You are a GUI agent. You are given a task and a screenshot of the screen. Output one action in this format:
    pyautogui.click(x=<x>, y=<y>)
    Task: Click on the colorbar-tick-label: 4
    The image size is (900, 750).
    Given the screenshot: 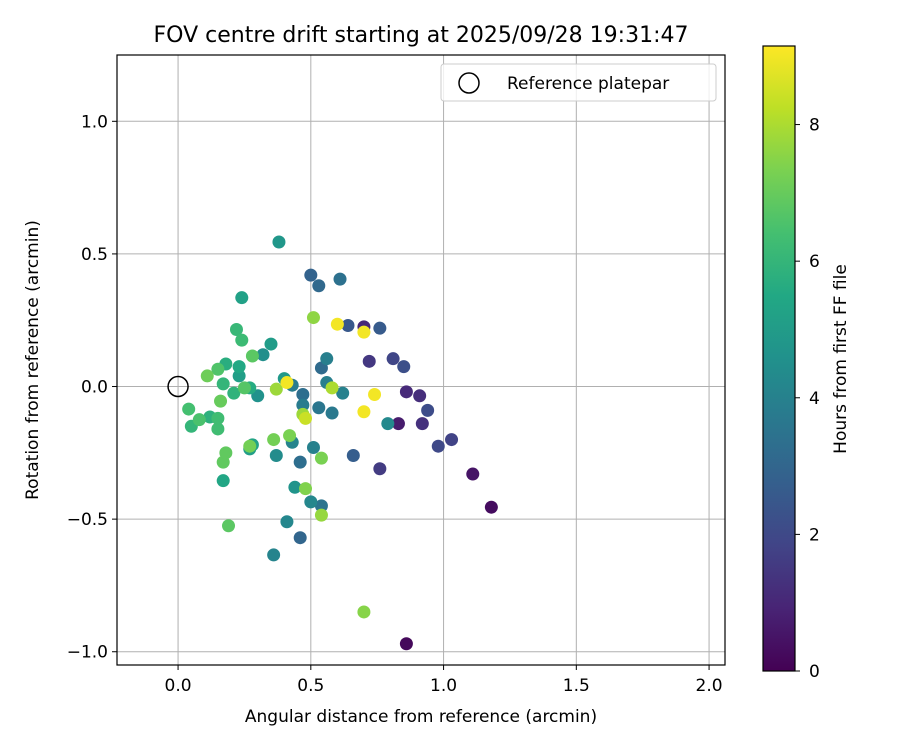 What is the action you would take?
    pyautogui.click(x=814, y=399)
    